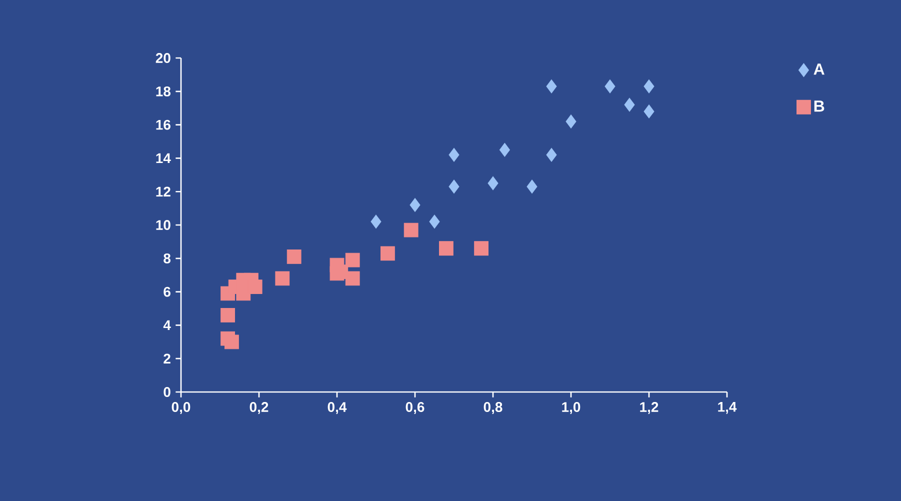 The image size is (901, 501). Describe the element at coordinates (163, 158) in the screenshot. I see `y-tick-label: 14` at that location.